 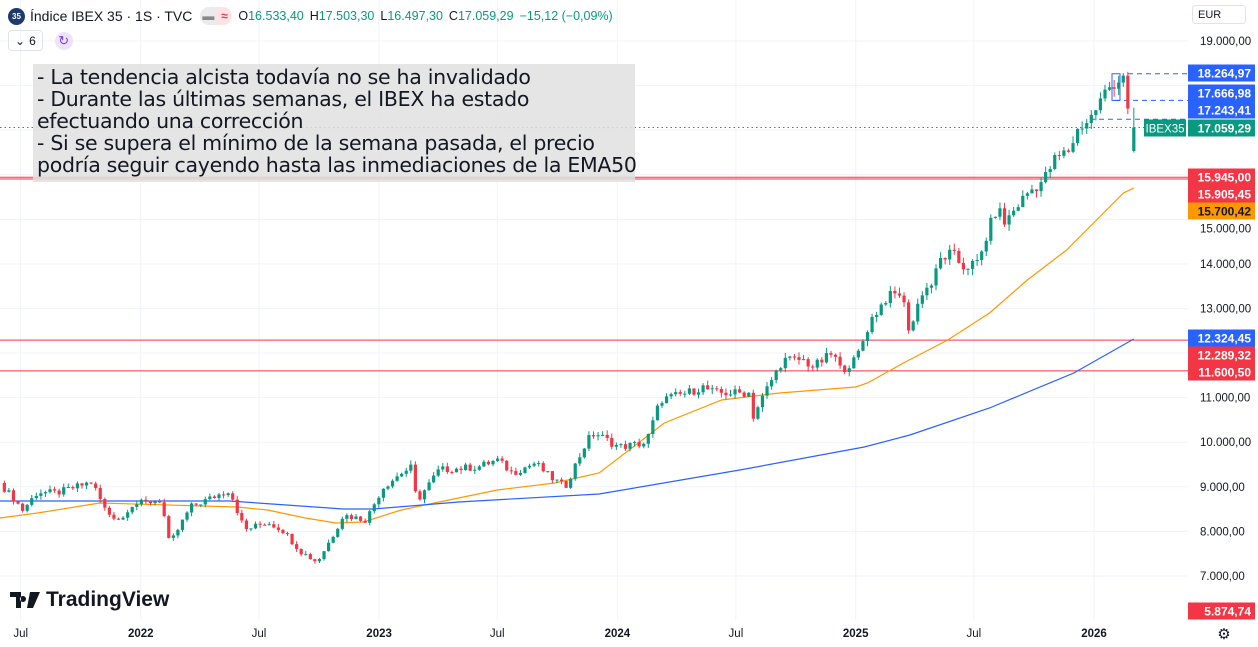 What do you see at coordinates (111, 16) in the screenshot?
I see `symbol-title: Índice IBEX 35 · 1S · TVC` at bounding box center [111, 16].